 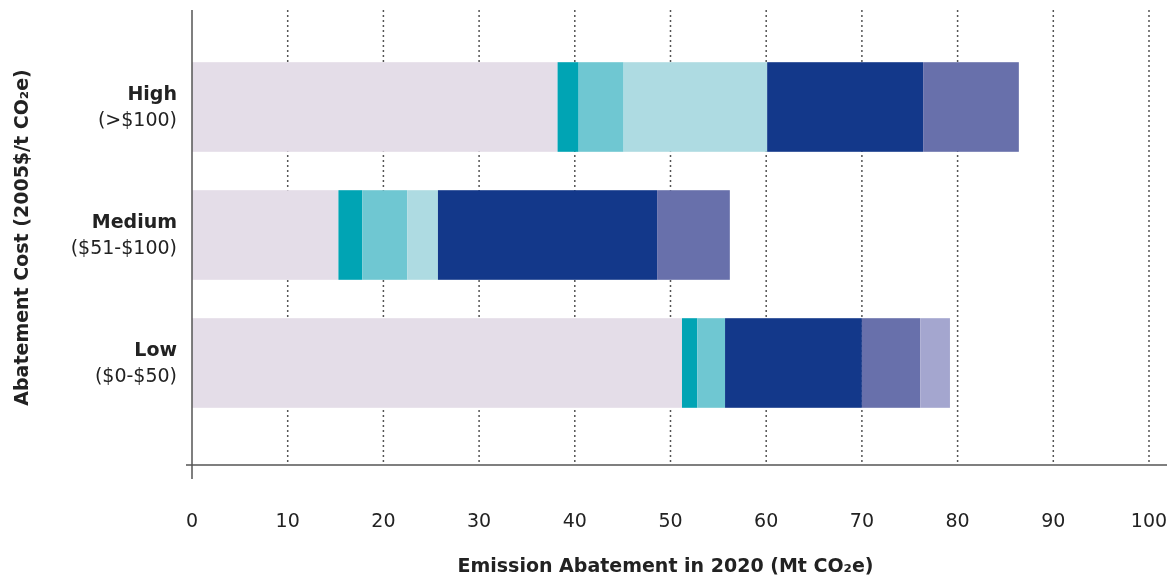 What do you see at coordinates (123, 234) in the screenshot?
I see `y-tick-label: Medium ($51-$100)` at bounding box center [123, 234].